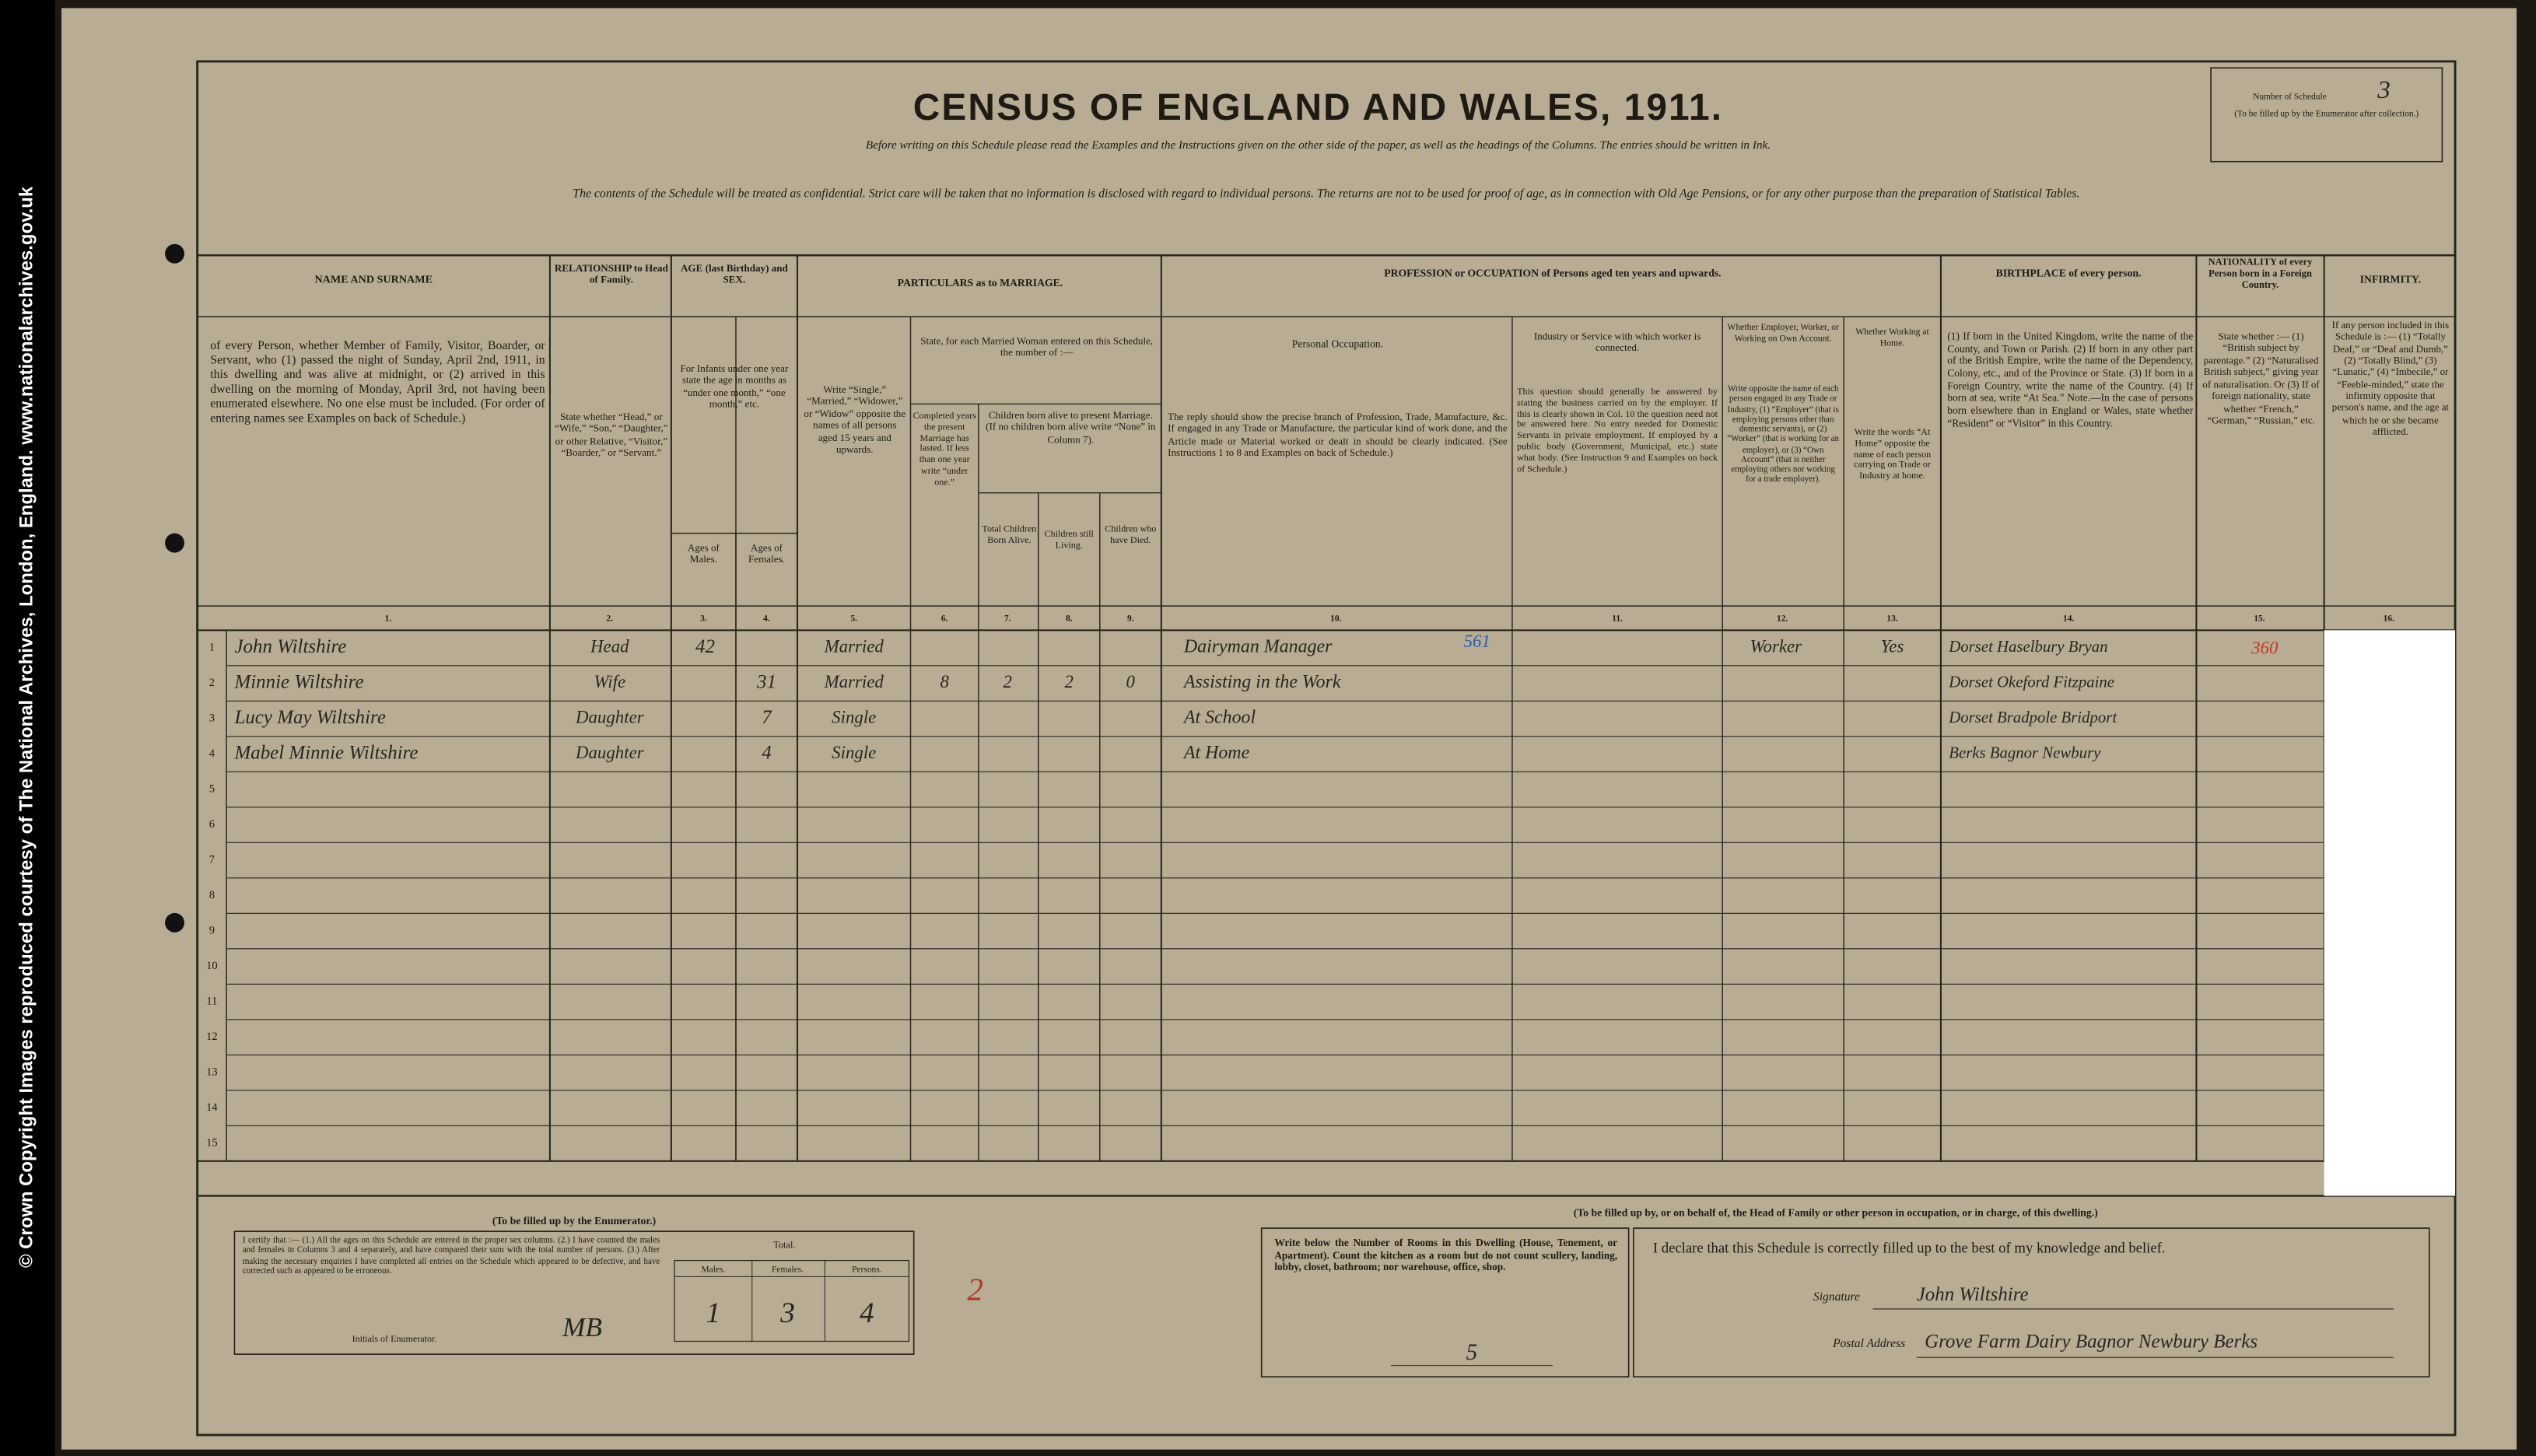 This screenshot has width=2536, height=1456. Describe the element at coordinates (574, 1293) in the screenshot. I see `enumerator-box` at that location.